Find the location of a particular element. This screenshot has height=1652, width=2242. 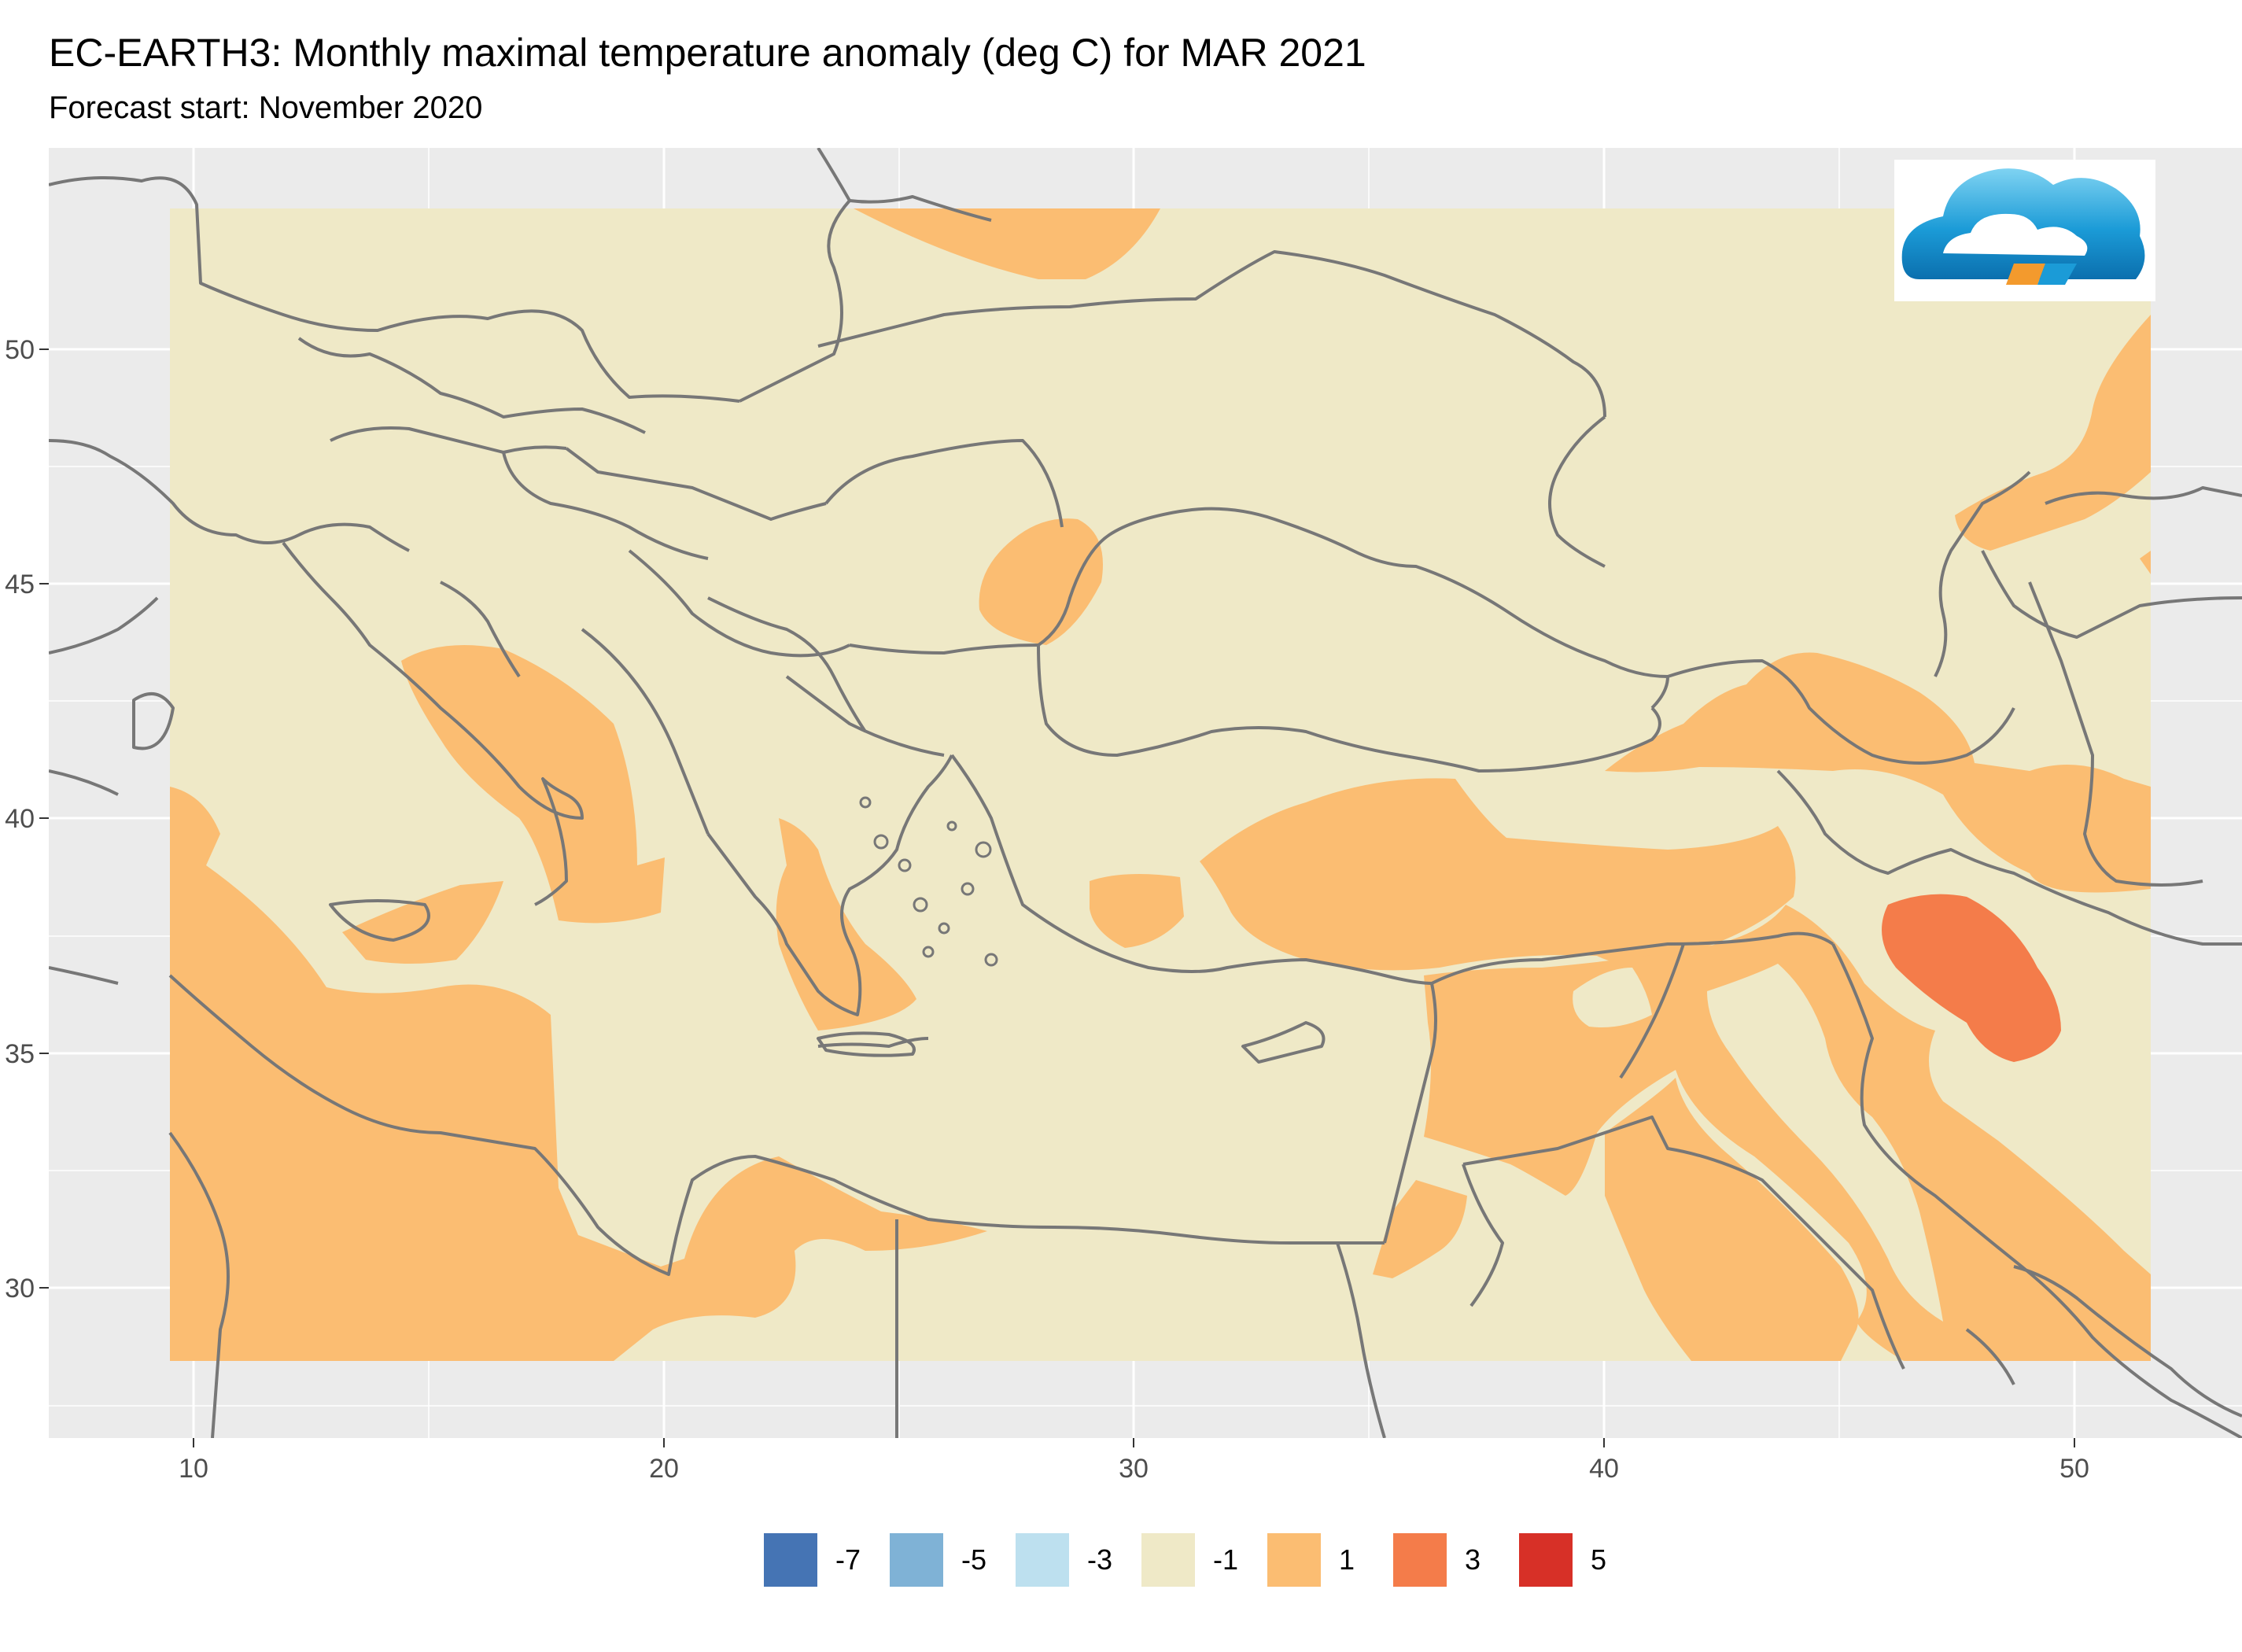

legend-label-1: 1 is located at coordinates (1347, 1559).